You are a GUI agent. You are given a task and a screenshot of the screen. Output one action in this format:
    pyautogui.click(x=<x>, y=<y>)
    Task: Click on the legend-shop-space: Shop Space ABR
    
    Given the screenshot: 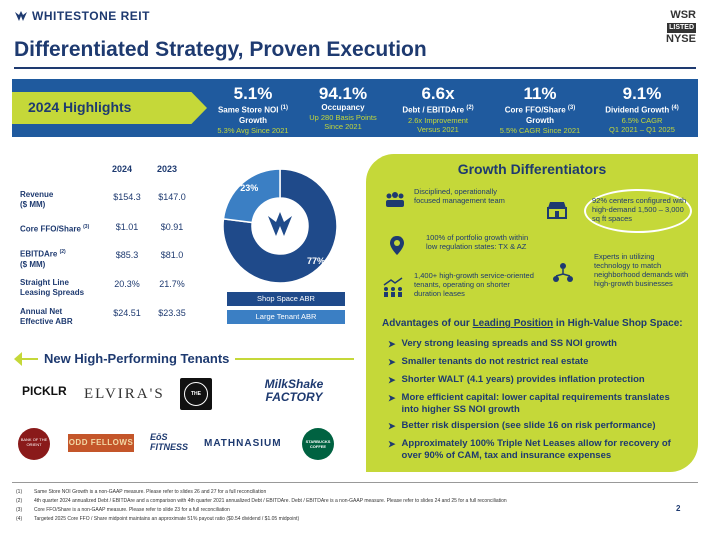 What is the action you would take?
    pyautogui.click(x=286, y=299)
    